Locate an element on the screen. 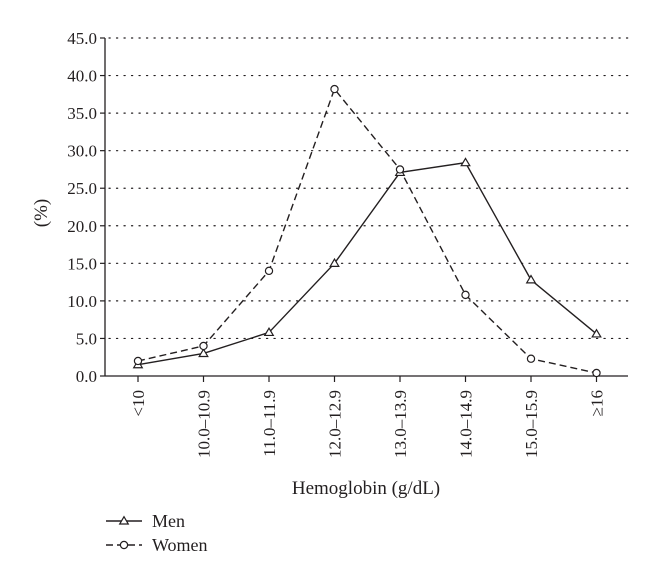 This screenshot has height=582, width=660. y-tick-label: 5.0 is located at coordinates (86, 338).